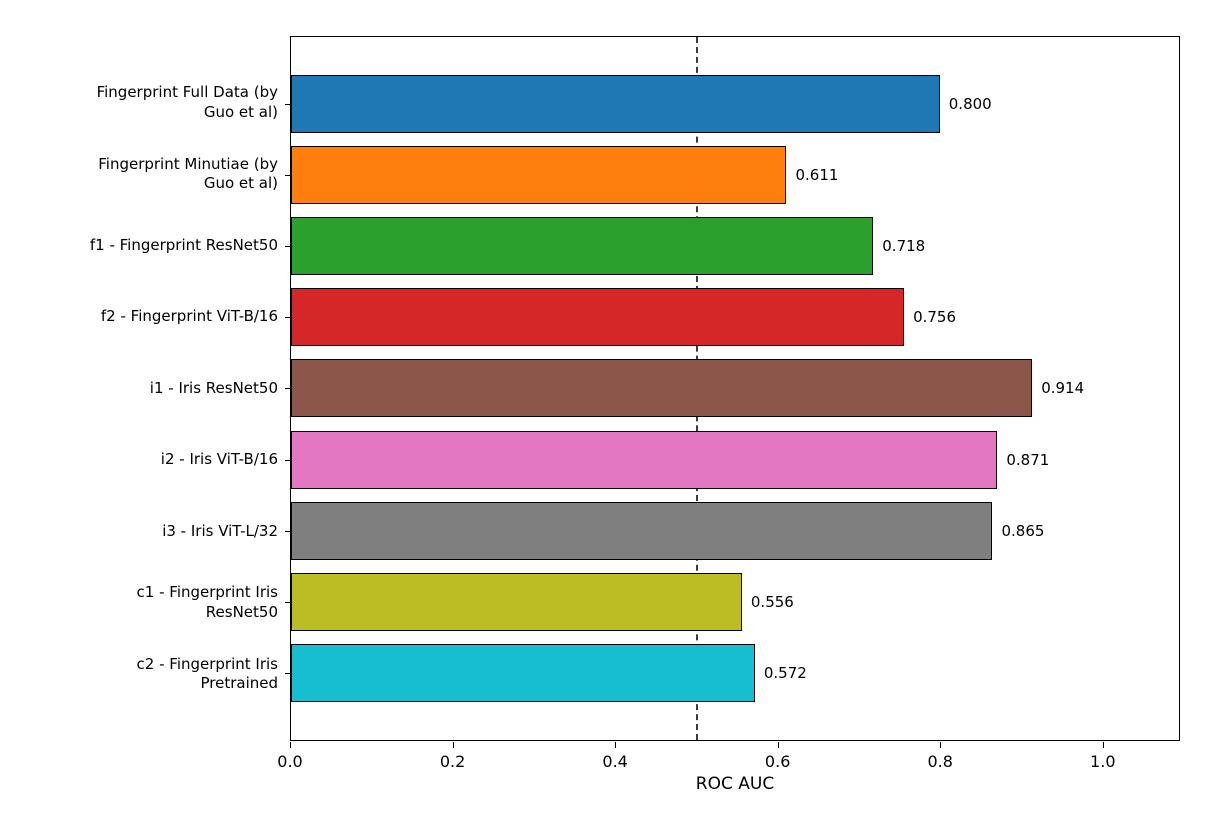 Image resolution: width=1216 pixels, height=832 pixels. What do you see at coordinates (615, 761) in the screenshot?
I see `x-tick-label: 0.4` at bounding box center [615, 761].